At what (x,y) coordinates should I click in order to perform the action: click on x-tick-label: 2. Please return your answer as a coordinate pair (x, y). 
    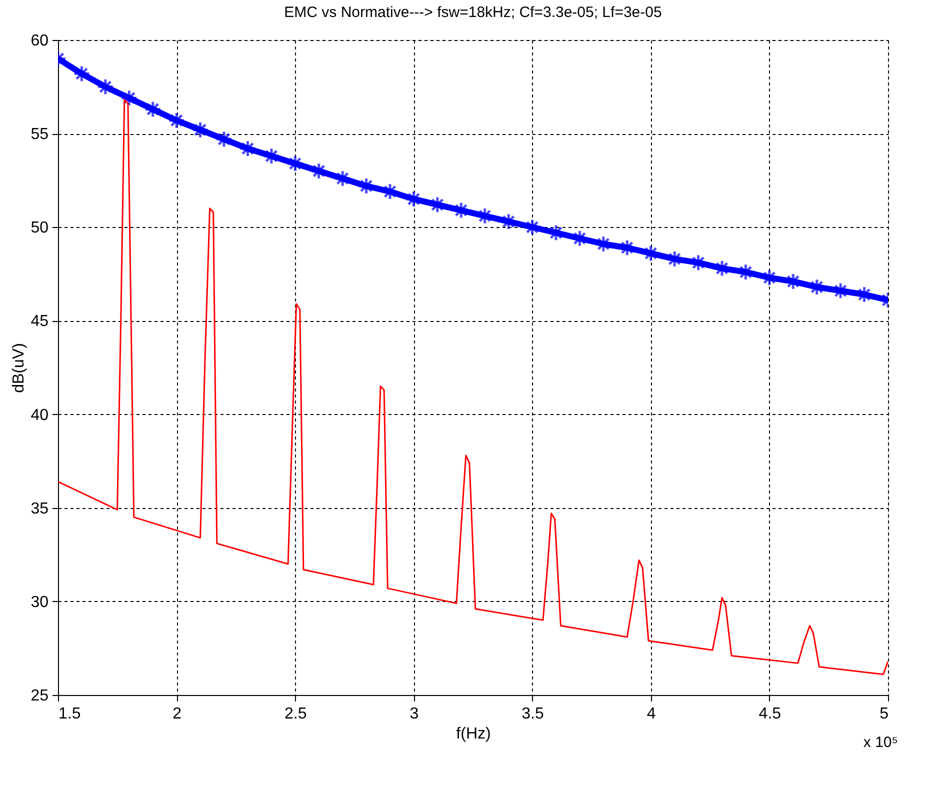
    Looking at the image, I should click on (177, 714).